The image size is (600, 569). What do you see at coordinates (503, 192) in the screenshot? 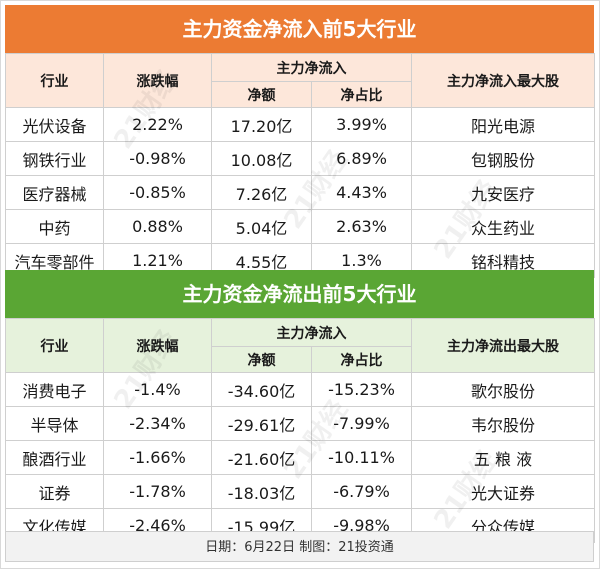
I see `cell-top-stock: 九安医疗` at bounding box center [503, 192].